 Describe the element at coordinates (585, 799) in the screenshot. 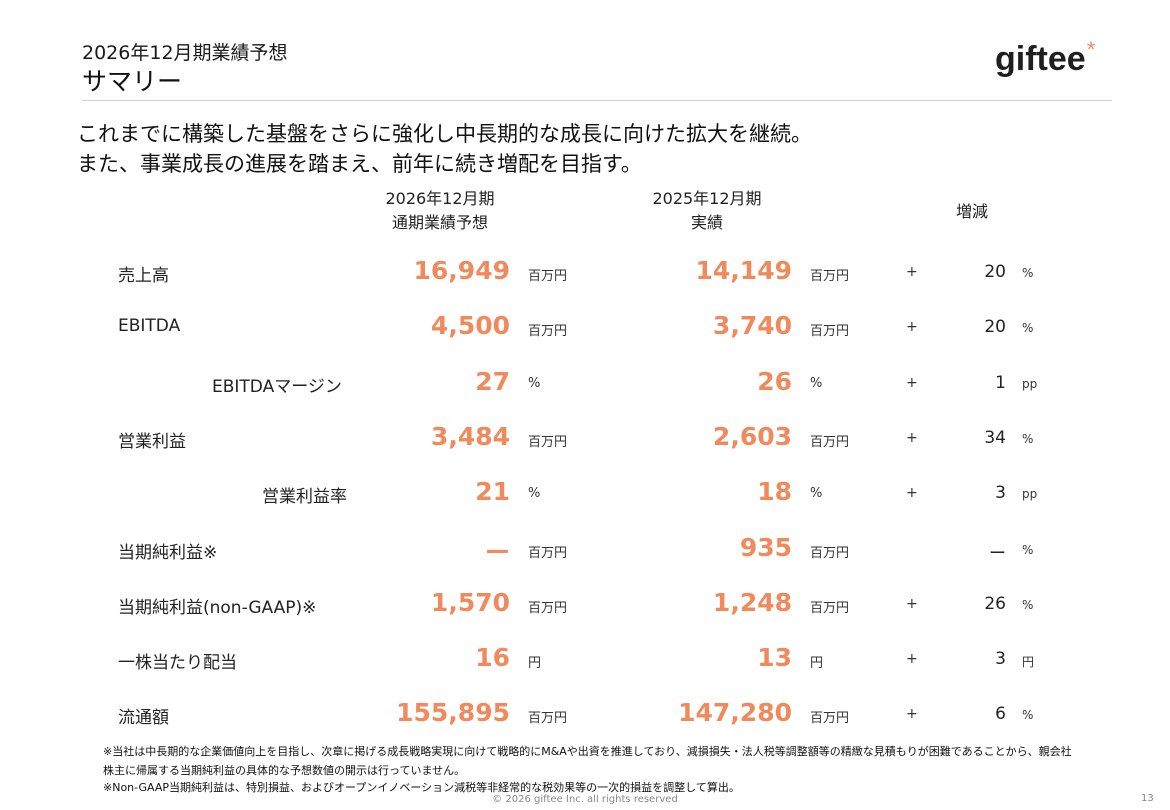

I see `copyright: © 2026 giftee Inc. all rights reserved` at that location.